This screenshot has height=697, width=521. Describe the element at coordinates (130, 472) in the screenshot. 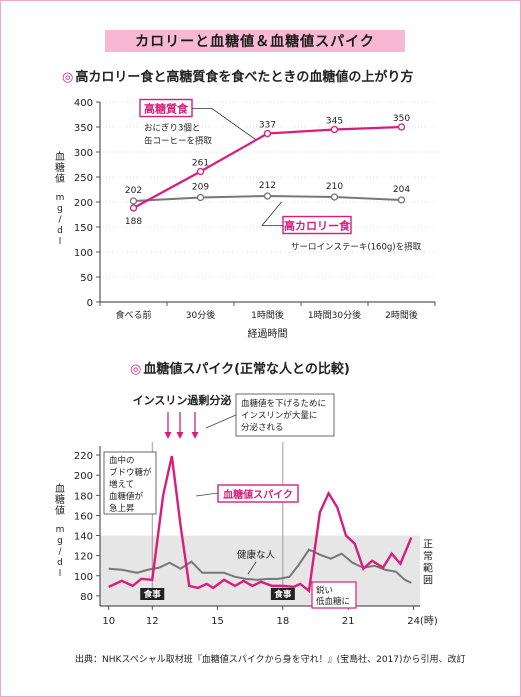

I see `annotation-glucose-line: ブドウ糖が` at that location.